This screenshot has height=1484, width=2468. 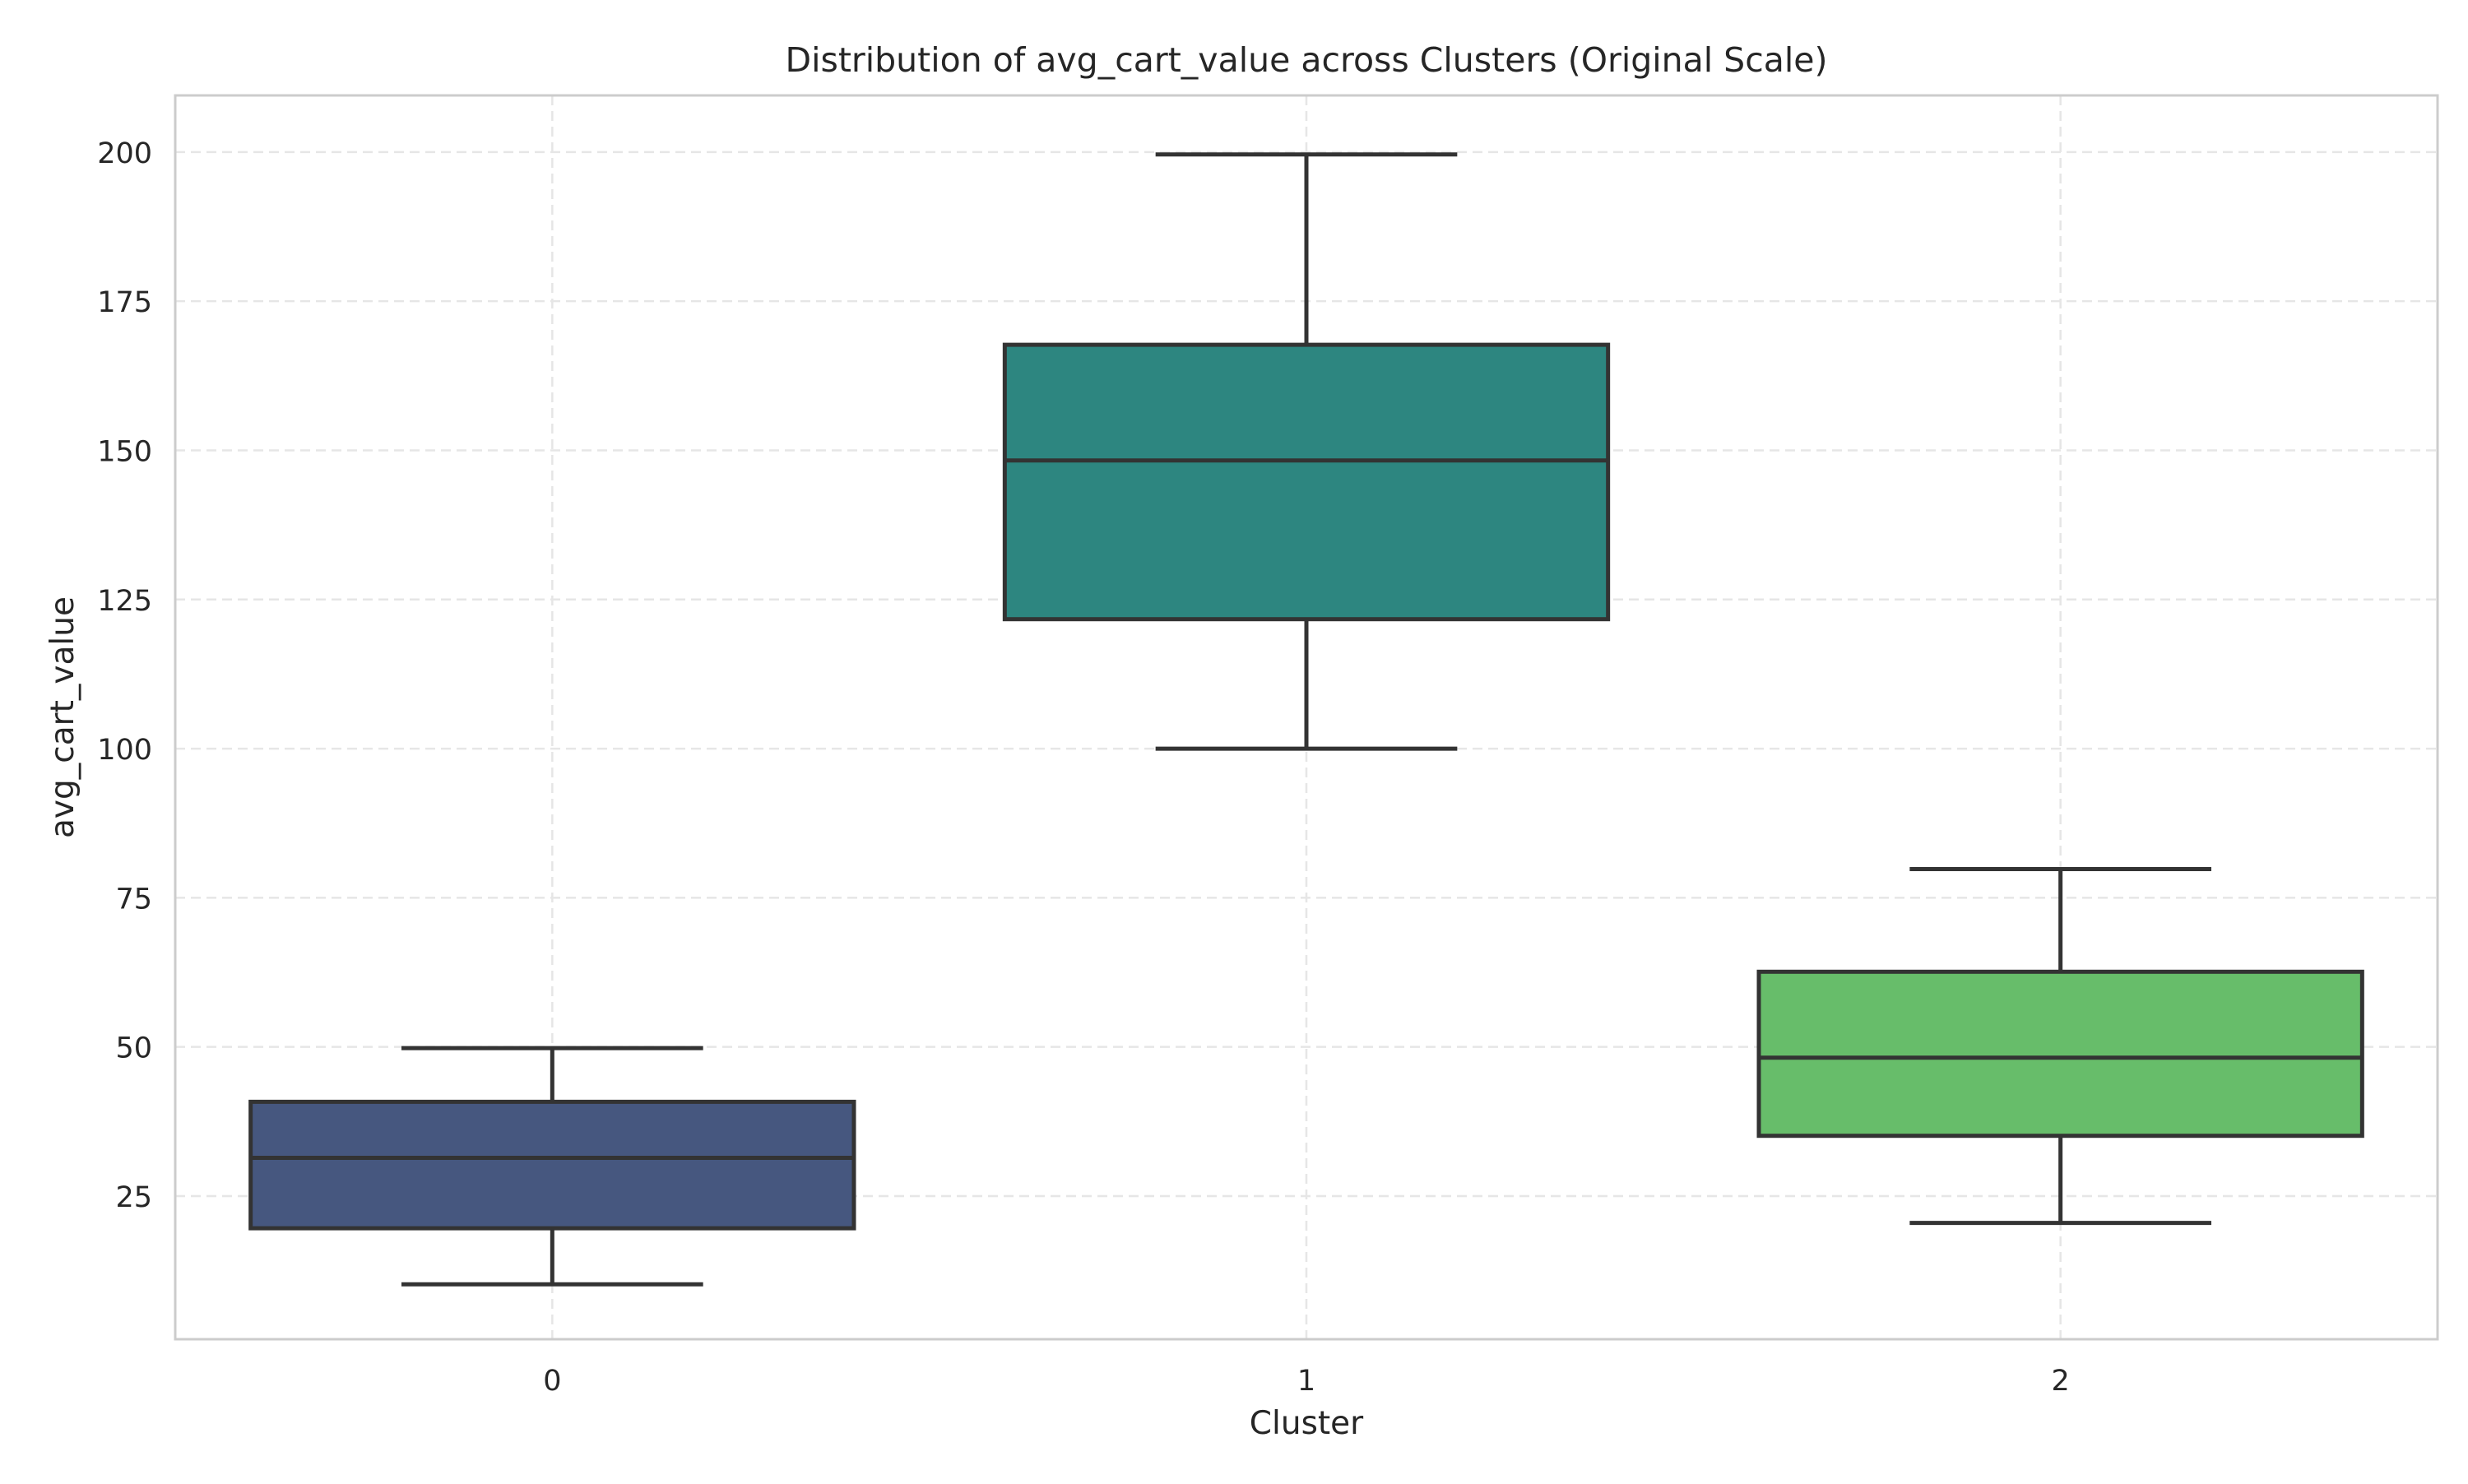 What do you see at coordinates (133, 899) in the screenshot?
I see `y-tick-label: 75` at bounding box center [133, 899].